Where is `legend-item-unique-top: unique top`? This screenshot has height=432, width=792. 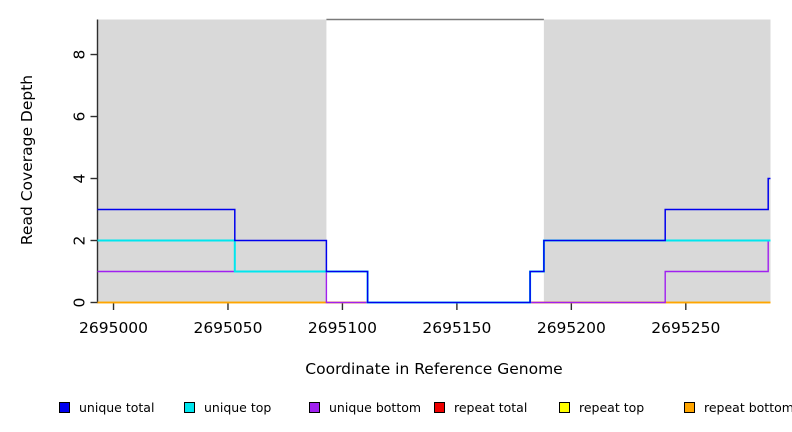 legend-item-unique-top: unique top is located at coordinates (227, 407).